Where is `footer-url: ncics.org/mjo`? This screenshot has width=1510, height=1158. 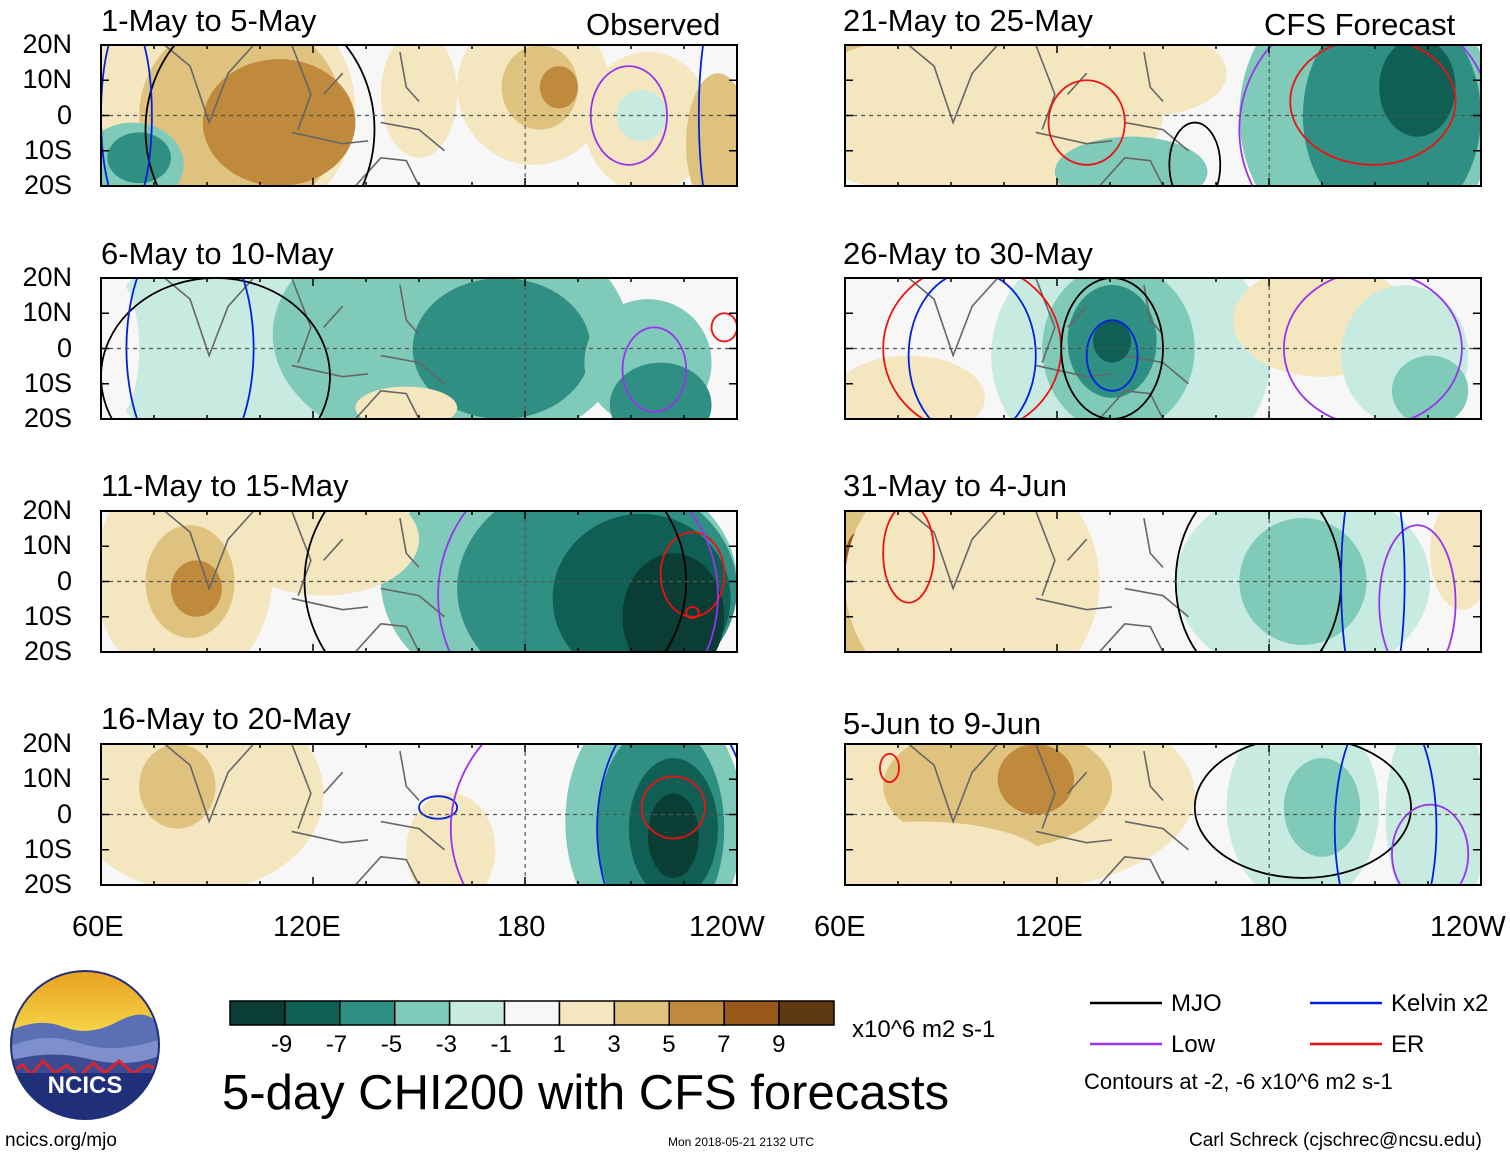
footer-url: ncics.org/mjo is located at coordinates (61, 1140).